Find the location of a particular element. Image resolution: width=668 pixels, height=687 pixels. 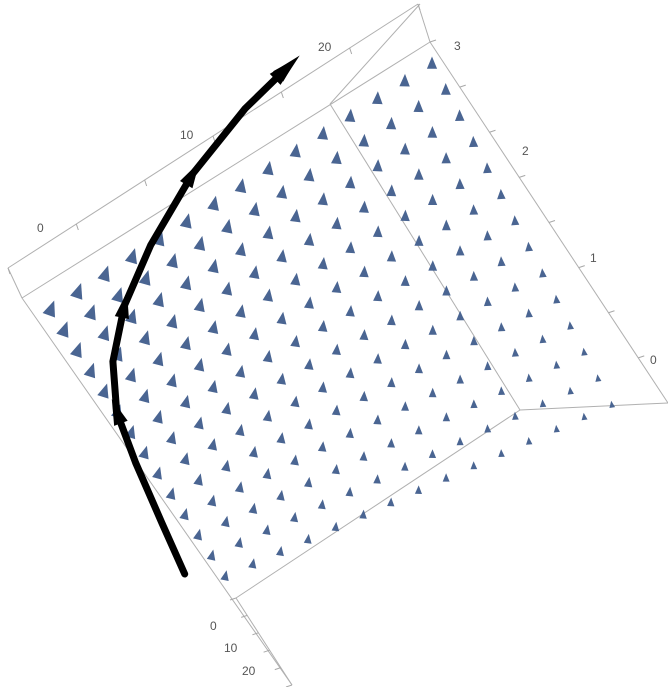

right-axis-tick-0: 0 is located at coordinates (653, 360).